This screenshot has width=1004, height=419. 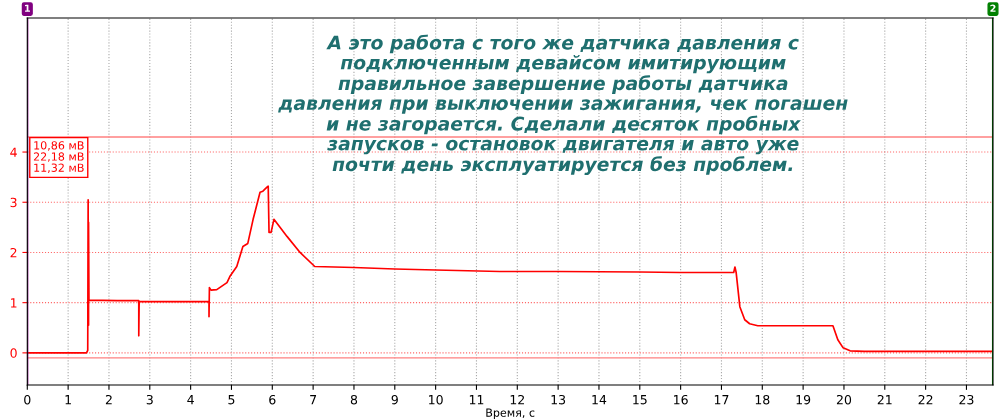 I want to click on x-tick-label: 15, so click(x=640, y=400).